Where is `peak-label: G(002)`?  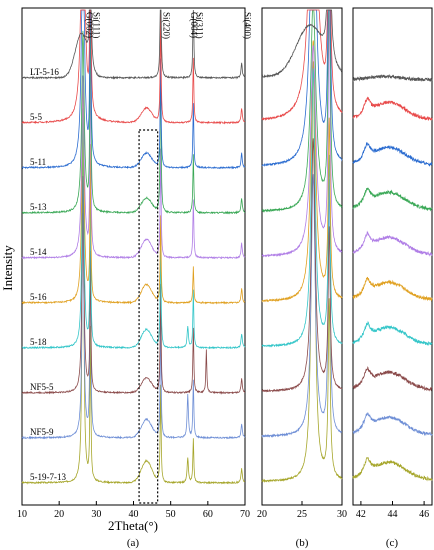 peak-label: G(002) is located at coordinates (89, 25).